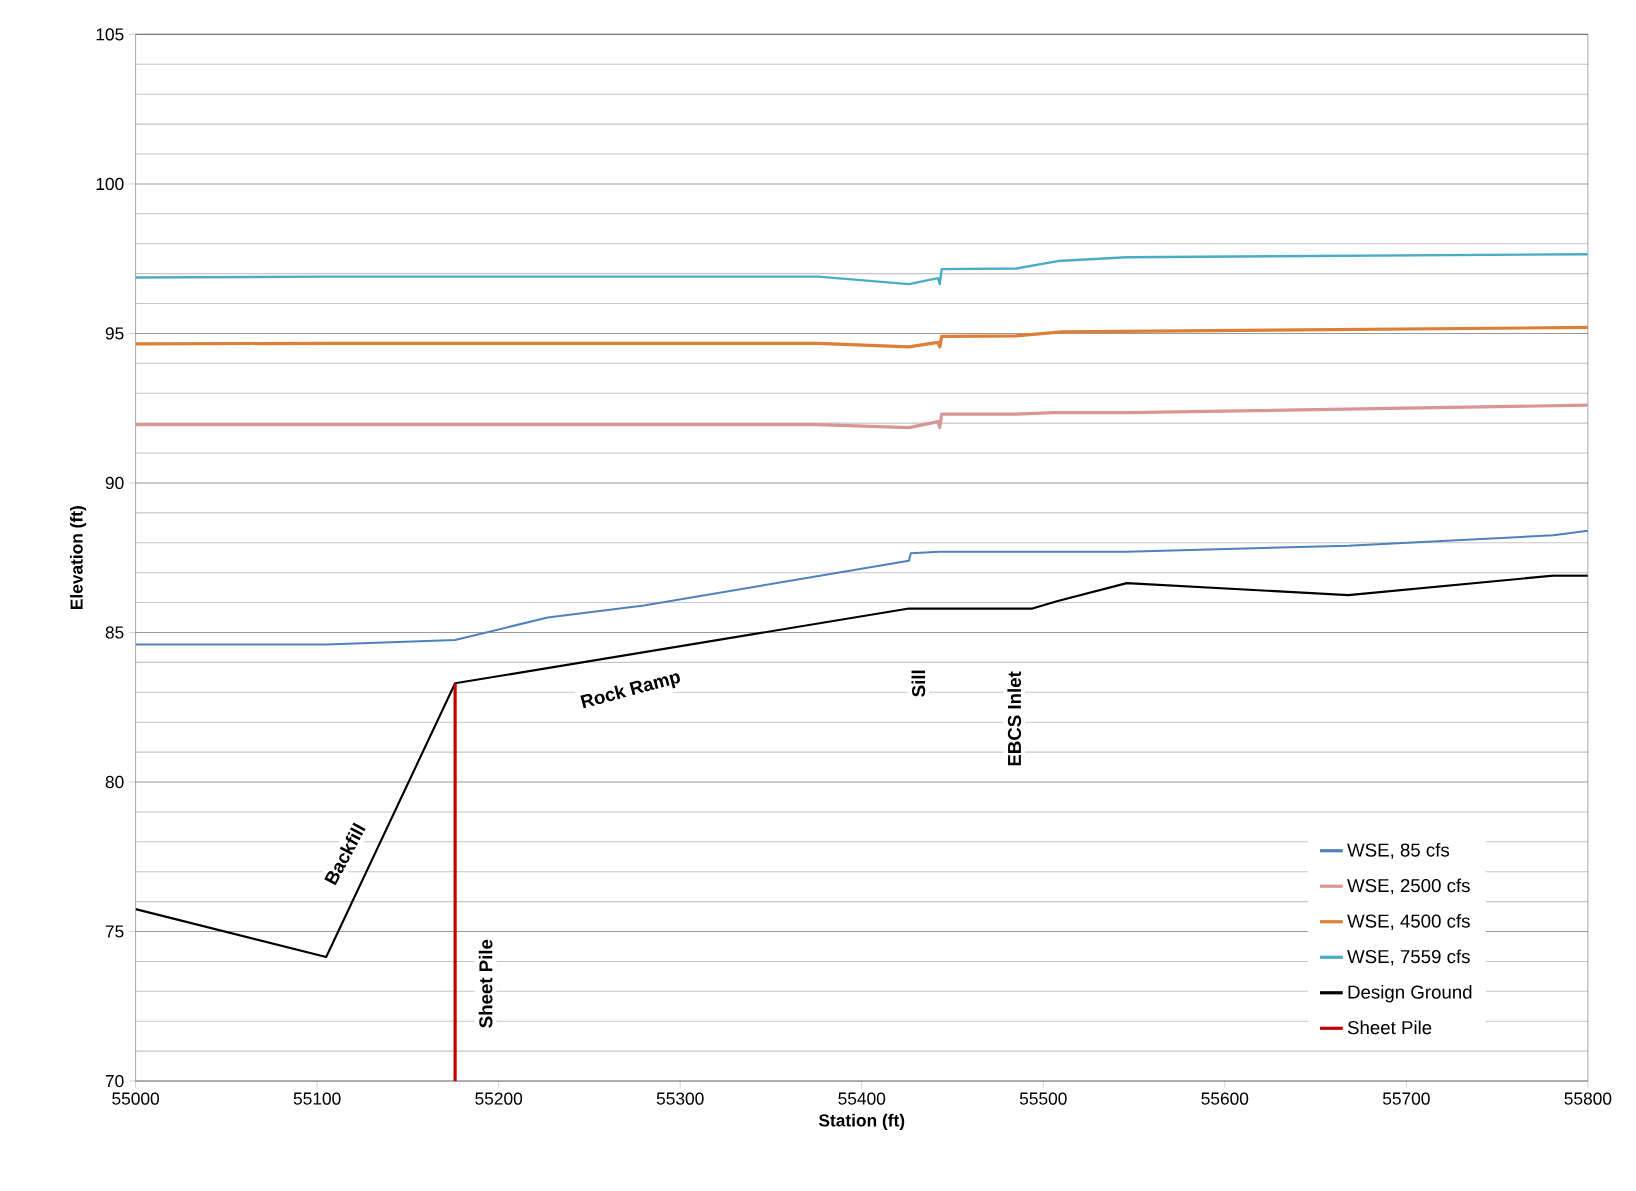  I want to click on annotation: Sill, so click(918, 683).